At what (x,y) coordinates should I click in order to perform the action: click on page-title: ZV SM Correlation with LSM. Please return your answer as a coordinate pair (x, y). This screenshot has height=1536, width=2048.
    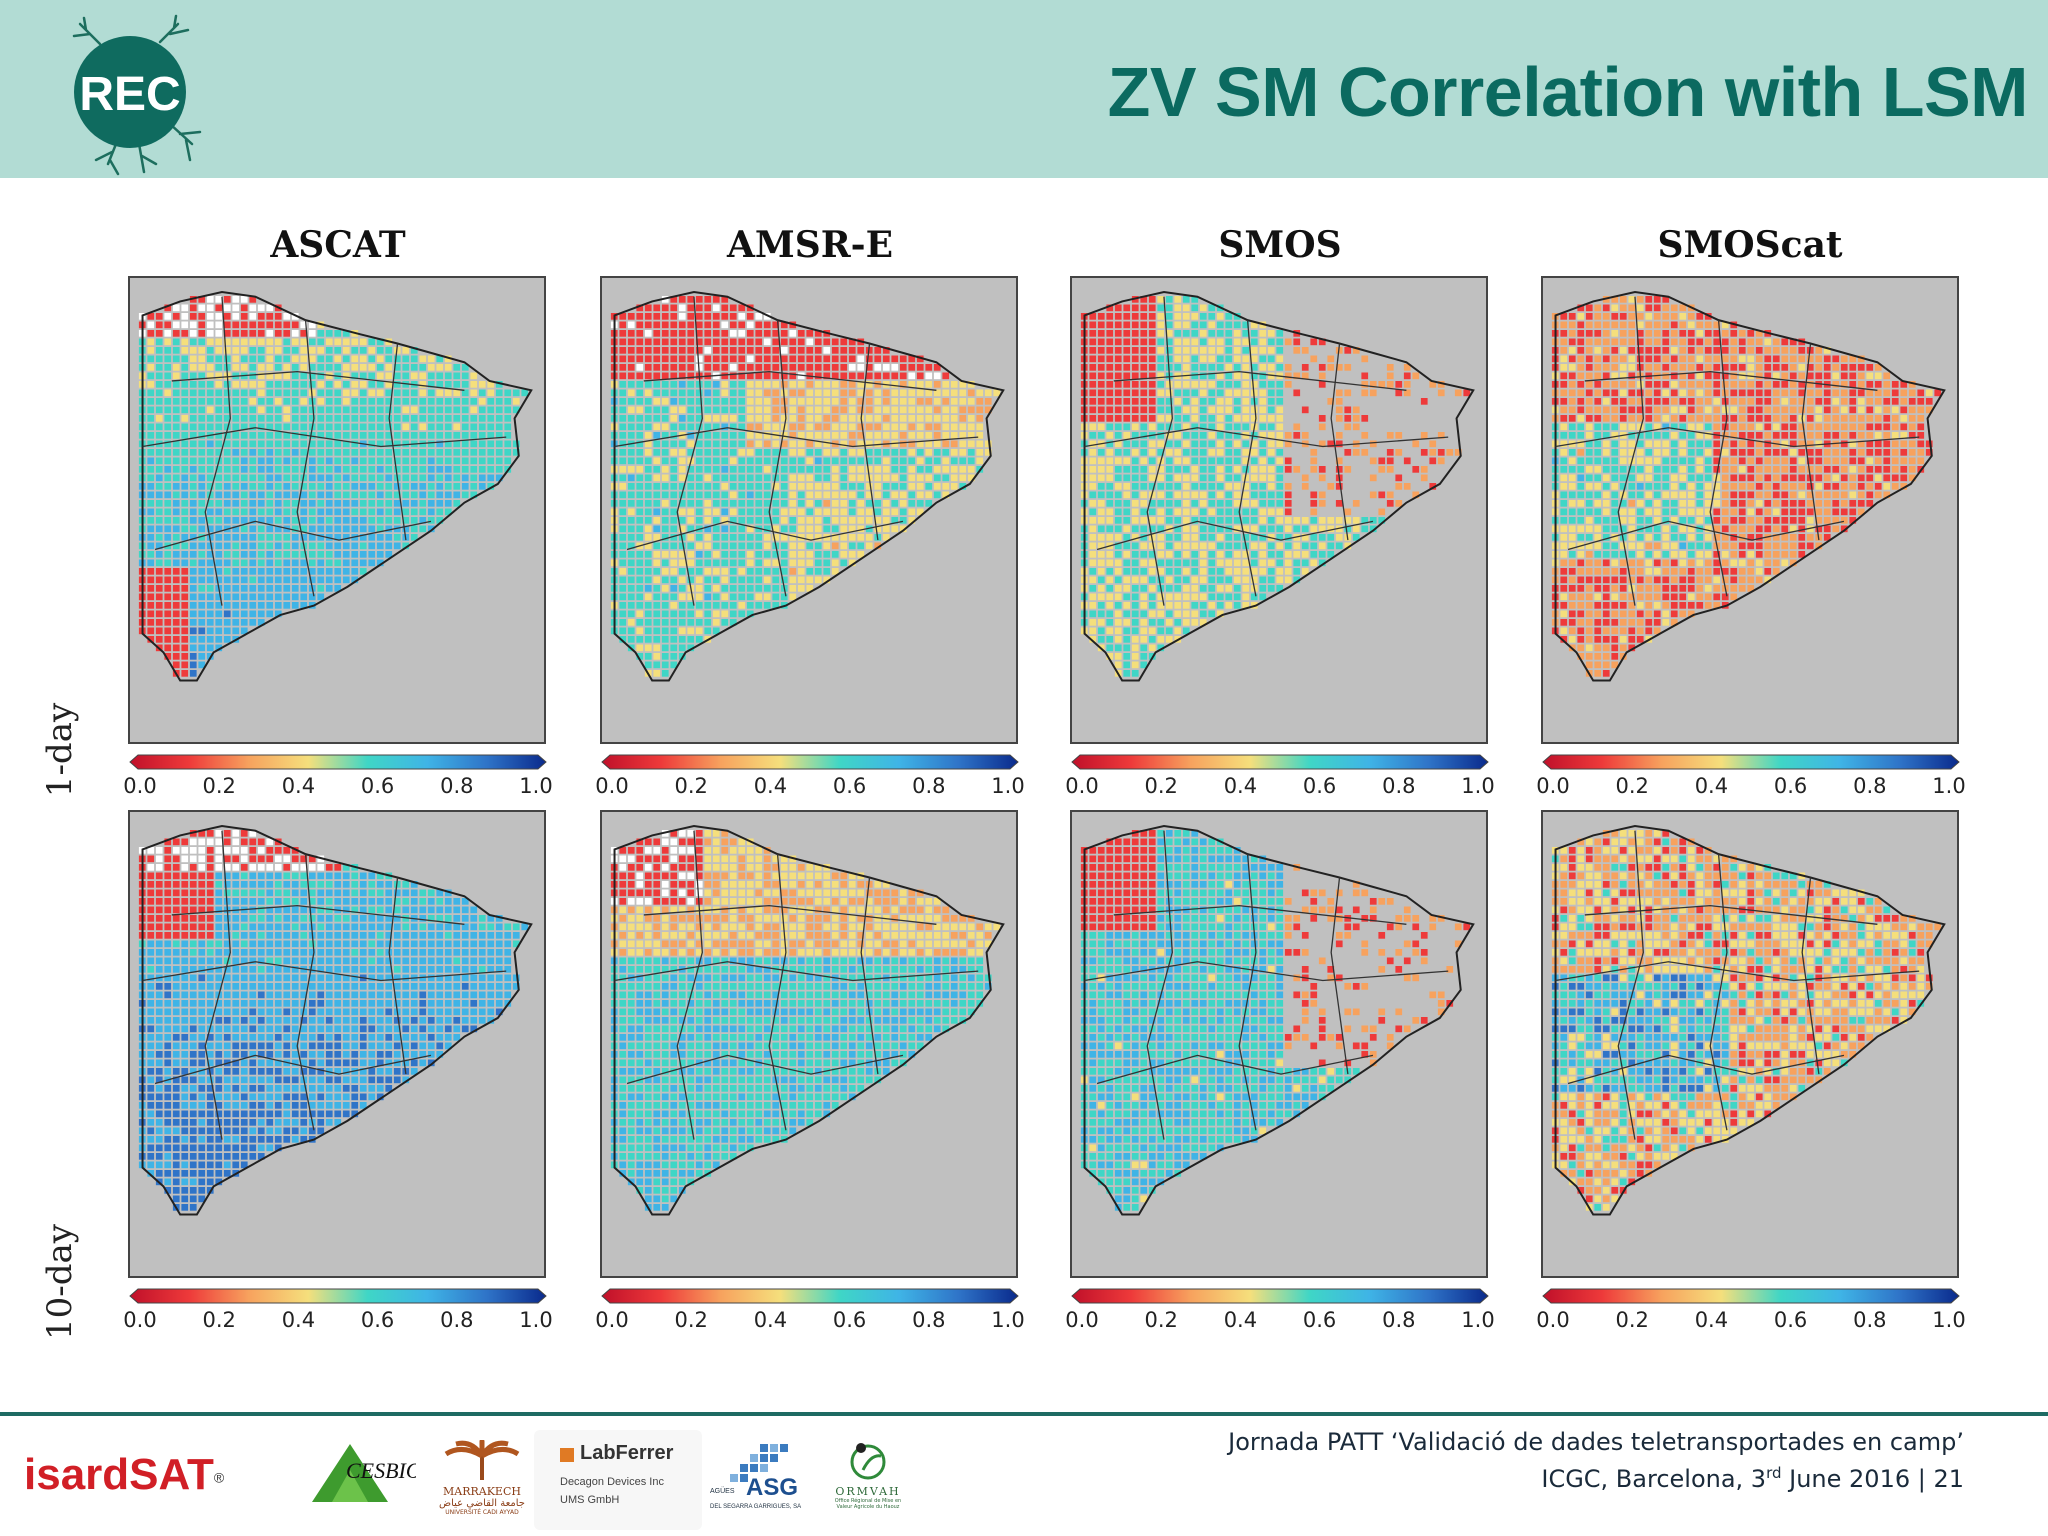
    Looking at the image, I should click on (1568, 92).